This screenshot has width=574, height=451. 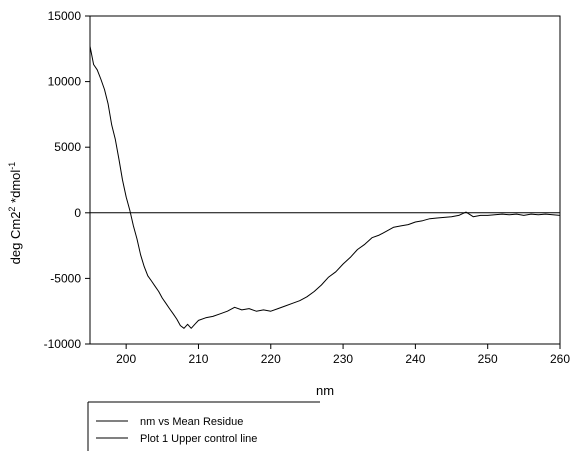 I want to click on y-tick-label-5000: 5000, so click(x=67, y=147).